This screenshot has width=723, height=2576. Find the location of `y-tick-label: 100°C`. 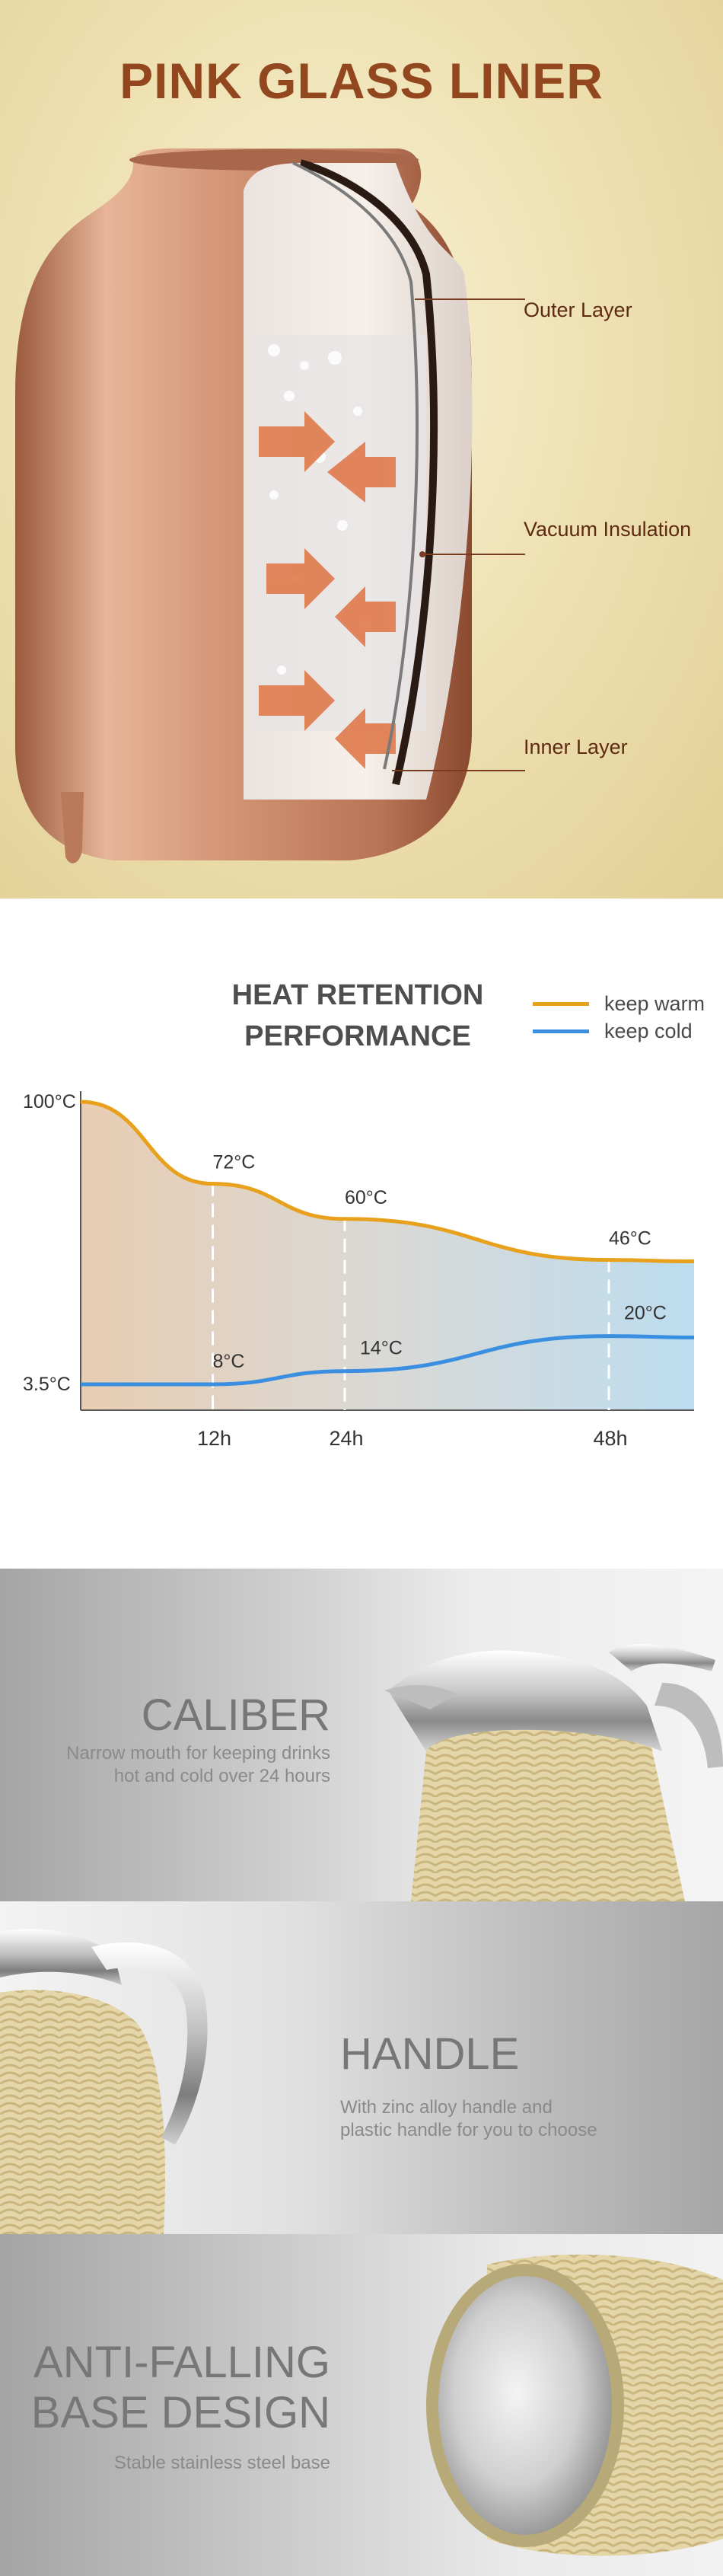

y-tick-label: 100°C is located at coordinates (49, 1101).